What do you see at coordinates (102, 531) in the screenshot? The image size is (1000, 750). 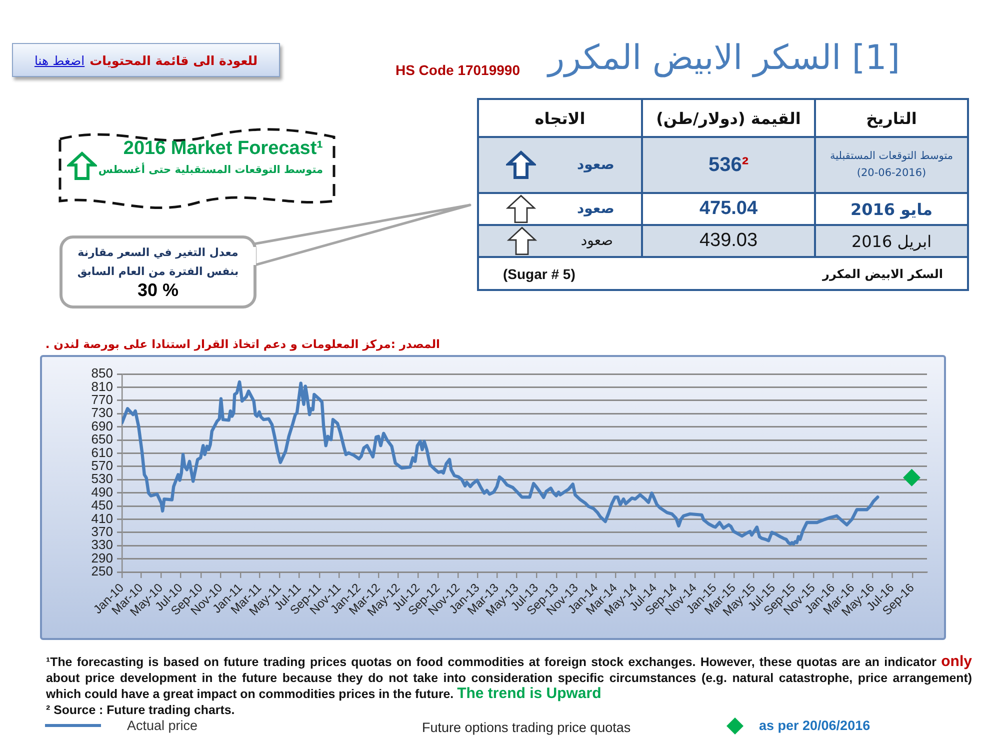 I see `y-tick-label: 370` at bounding box center [102, 531].